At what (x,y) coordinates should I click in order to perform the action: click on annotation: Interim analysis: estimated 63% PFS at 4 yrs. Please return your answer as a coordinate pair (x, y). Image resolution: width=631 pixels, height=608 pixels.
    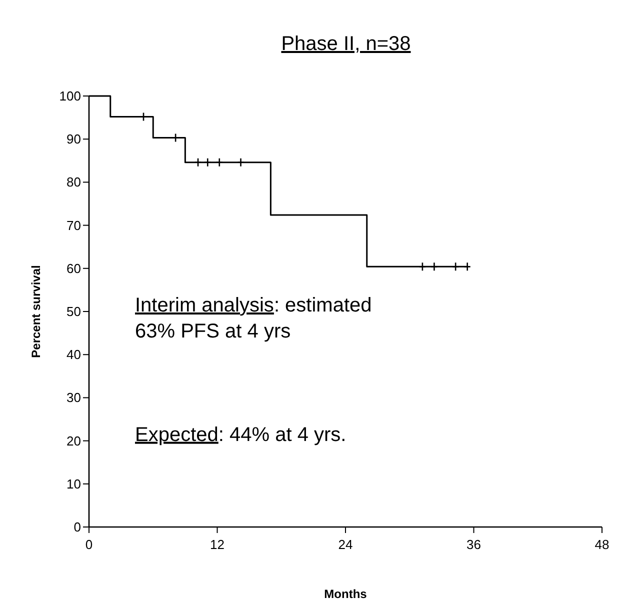
    Looking at the image, I should click on (253, 318).